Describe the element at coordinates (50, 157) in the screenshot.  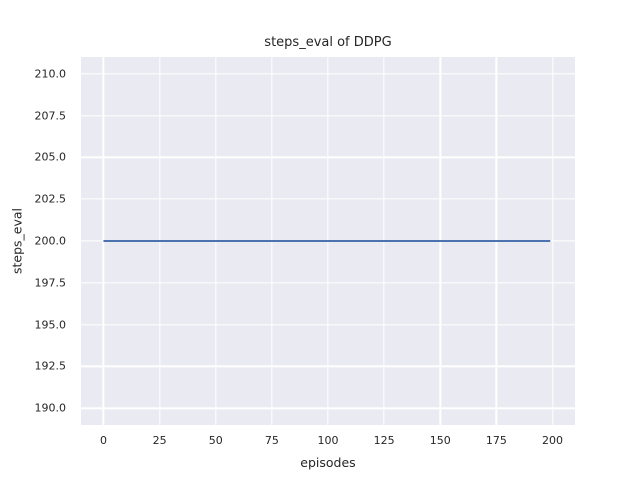
I see `y-tick-label: 205.0` at that location.